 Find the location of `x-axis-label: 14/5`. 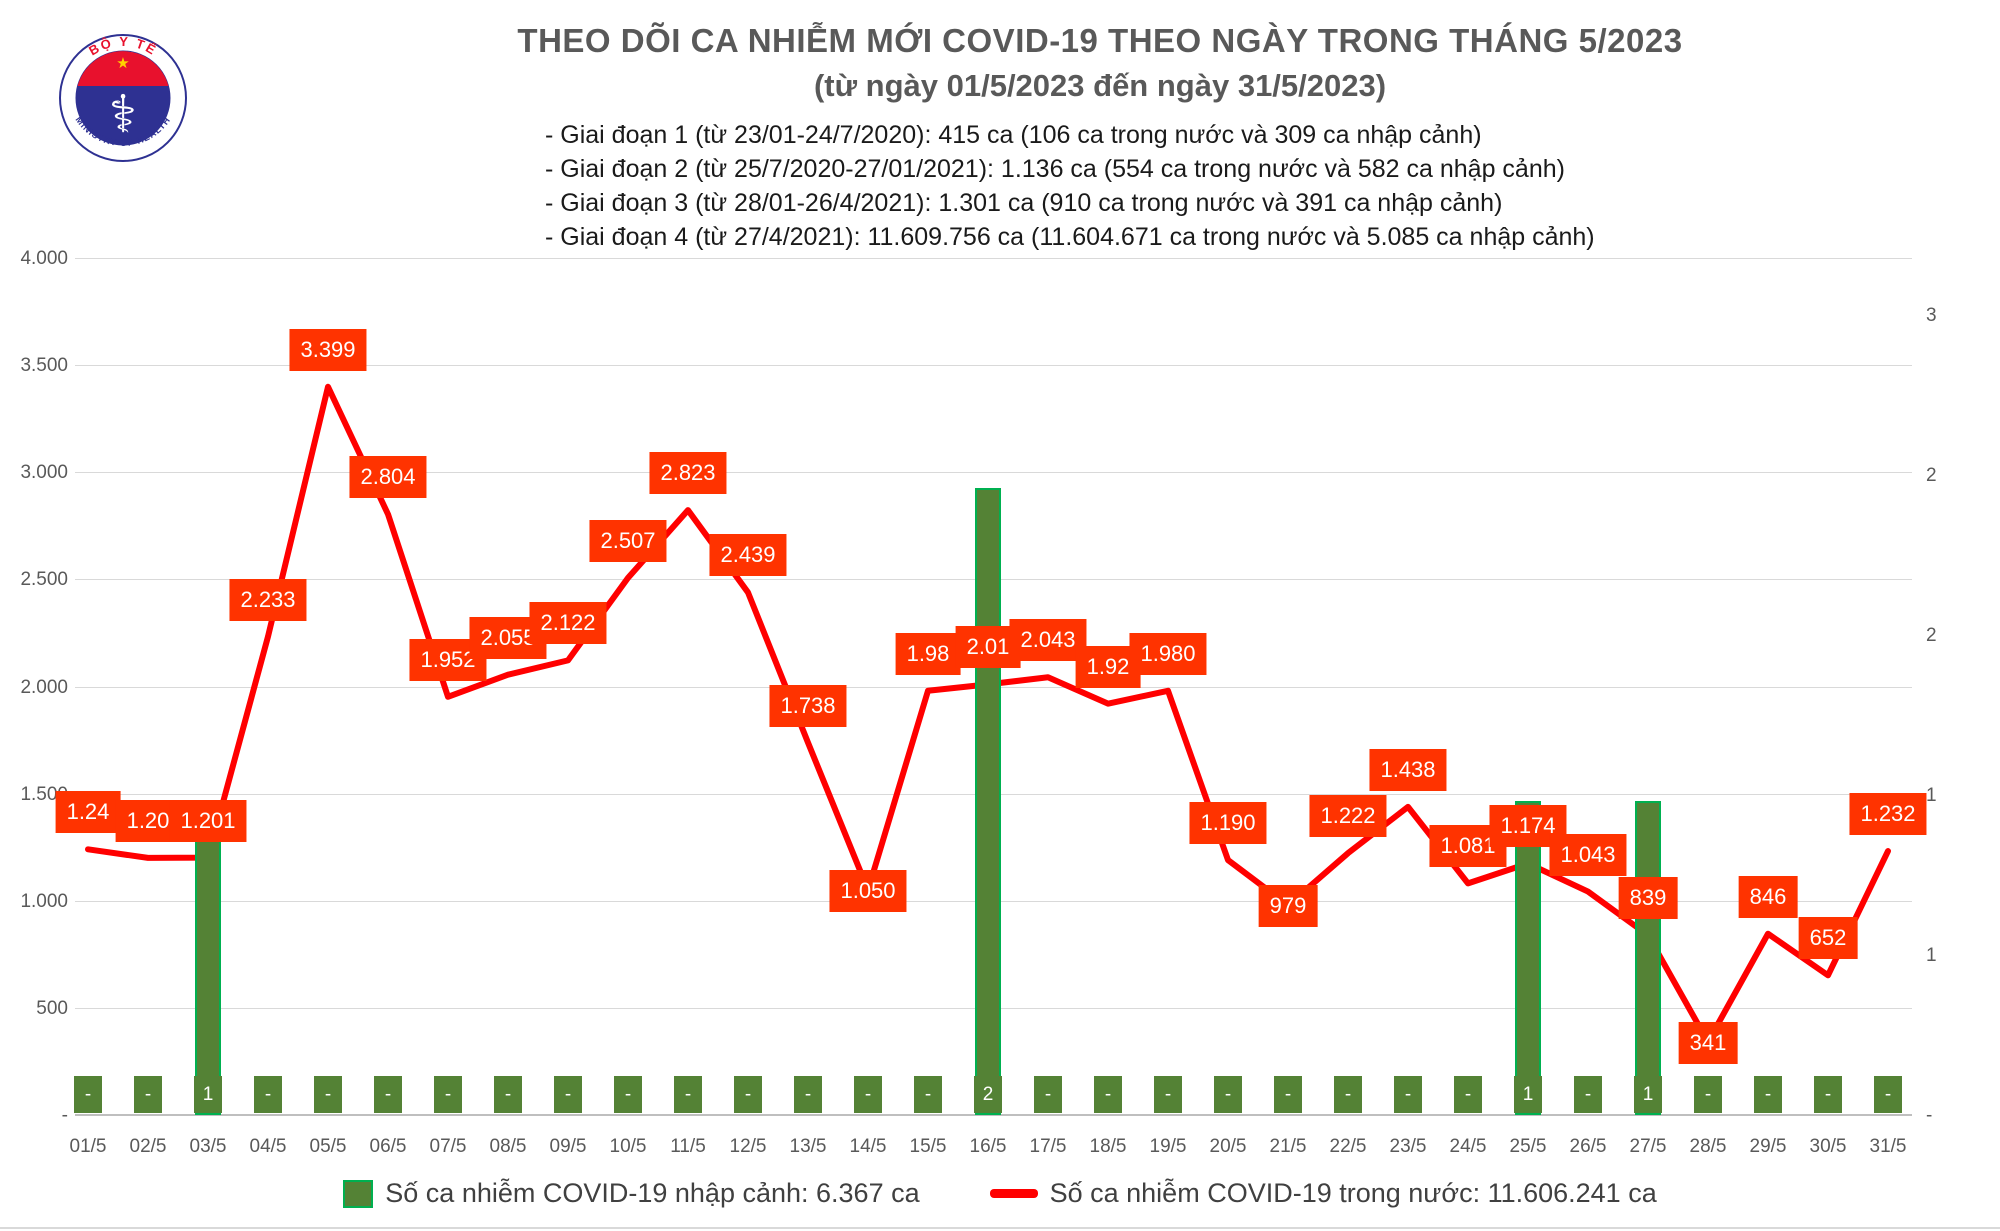

x-axis-label: 14/5 is located at coordinates (868, 1146).